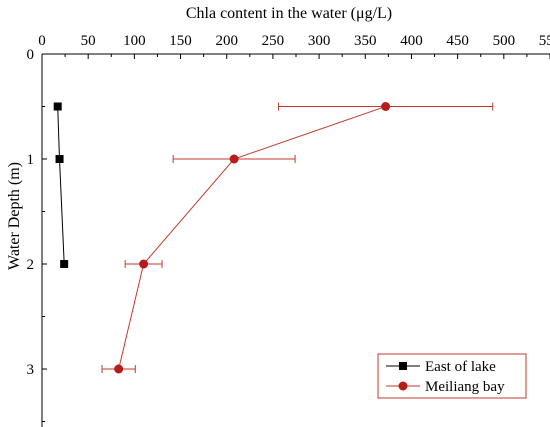 Image resolution: width=550 pixels, height=427 pixels. What do you see at coordinates (289, 13) in the screenshot?
I see `x-axis-title: Chla content in the water (μg/L)` at bounding box center [289, 13].